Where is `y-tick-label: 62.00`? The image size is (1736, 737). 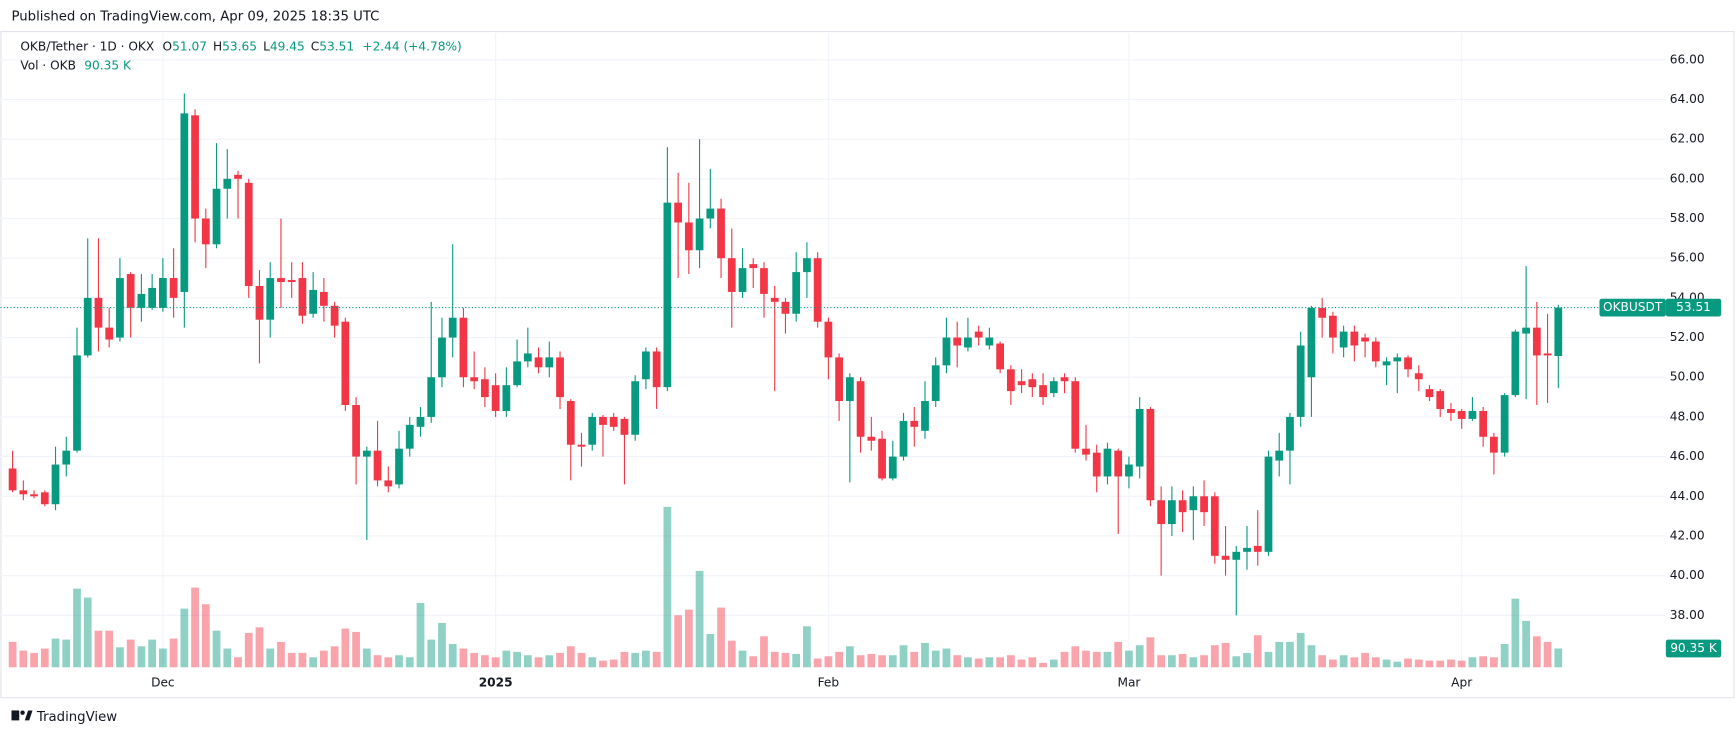 y-tick-label: 62.00 is located at coordinates (1687, 139).